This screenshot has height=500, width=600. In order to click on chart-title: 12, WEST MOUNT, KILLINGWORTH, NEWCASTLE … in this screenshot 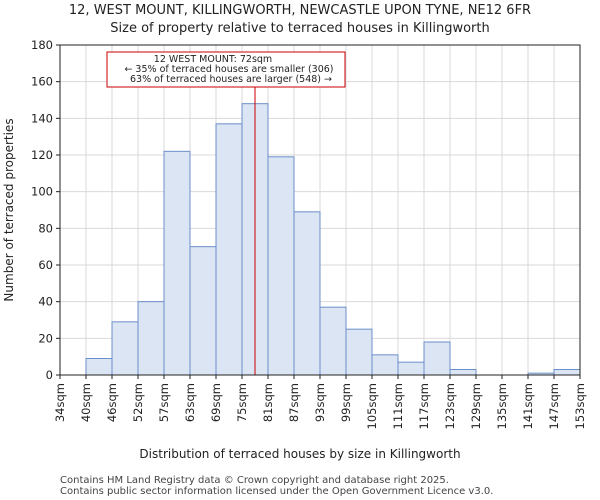, I will do `click(300, 10)`.